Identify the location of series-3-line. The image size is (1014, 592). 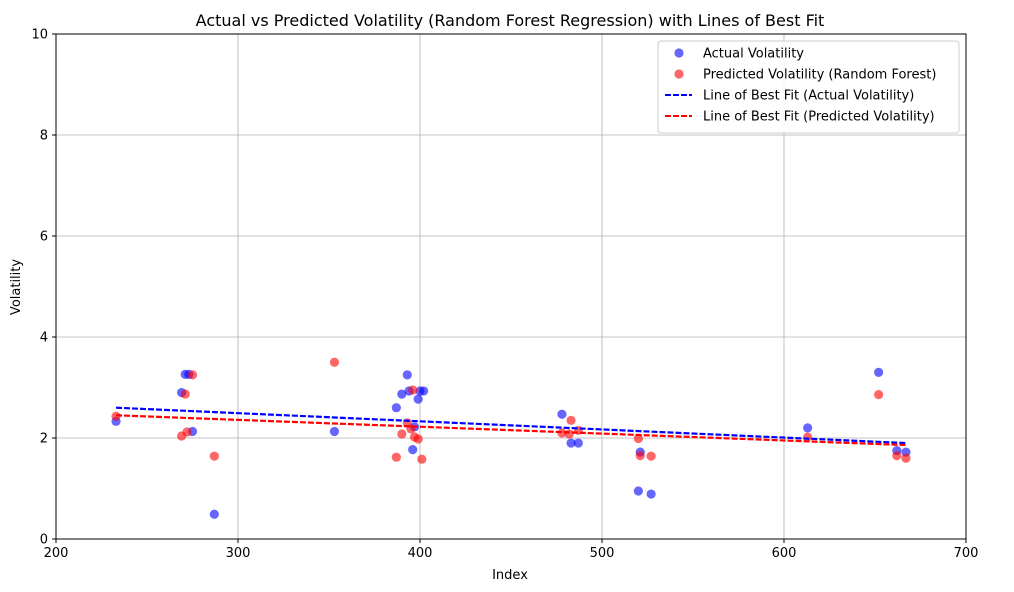
(511, 430).